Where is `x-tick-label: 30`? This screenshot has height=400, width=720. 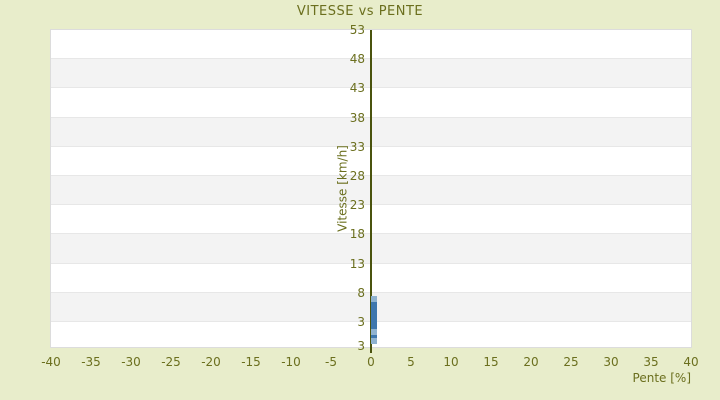
x-tick-label: 30 is located at coordinates (611, 362).